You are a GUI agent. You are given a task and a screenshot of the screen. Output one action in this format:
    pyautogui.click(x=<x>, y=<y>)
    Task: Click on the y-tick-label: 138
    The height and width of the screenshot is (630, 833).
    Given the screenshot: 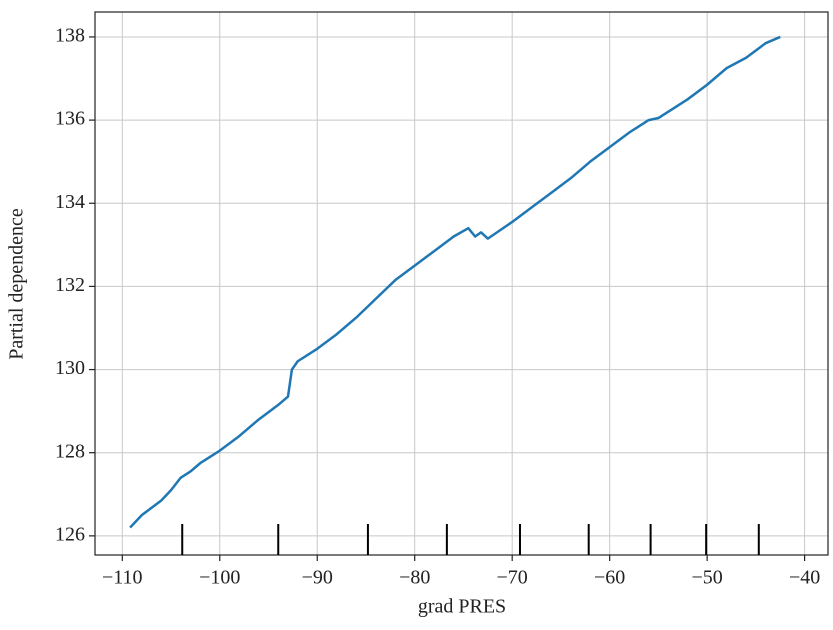 What is the action you would take?
    pyautogui.click(x=70, y=36)
    